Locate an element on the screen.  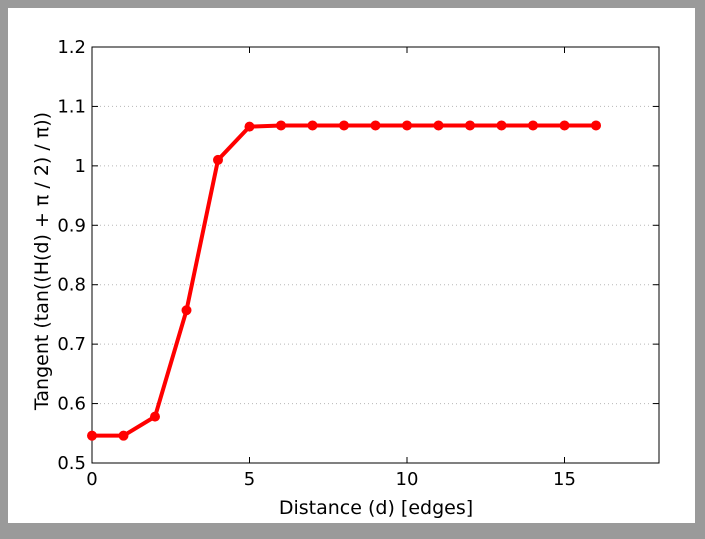
y-tick-label: 0.6 is located at coordinates (71, 404).